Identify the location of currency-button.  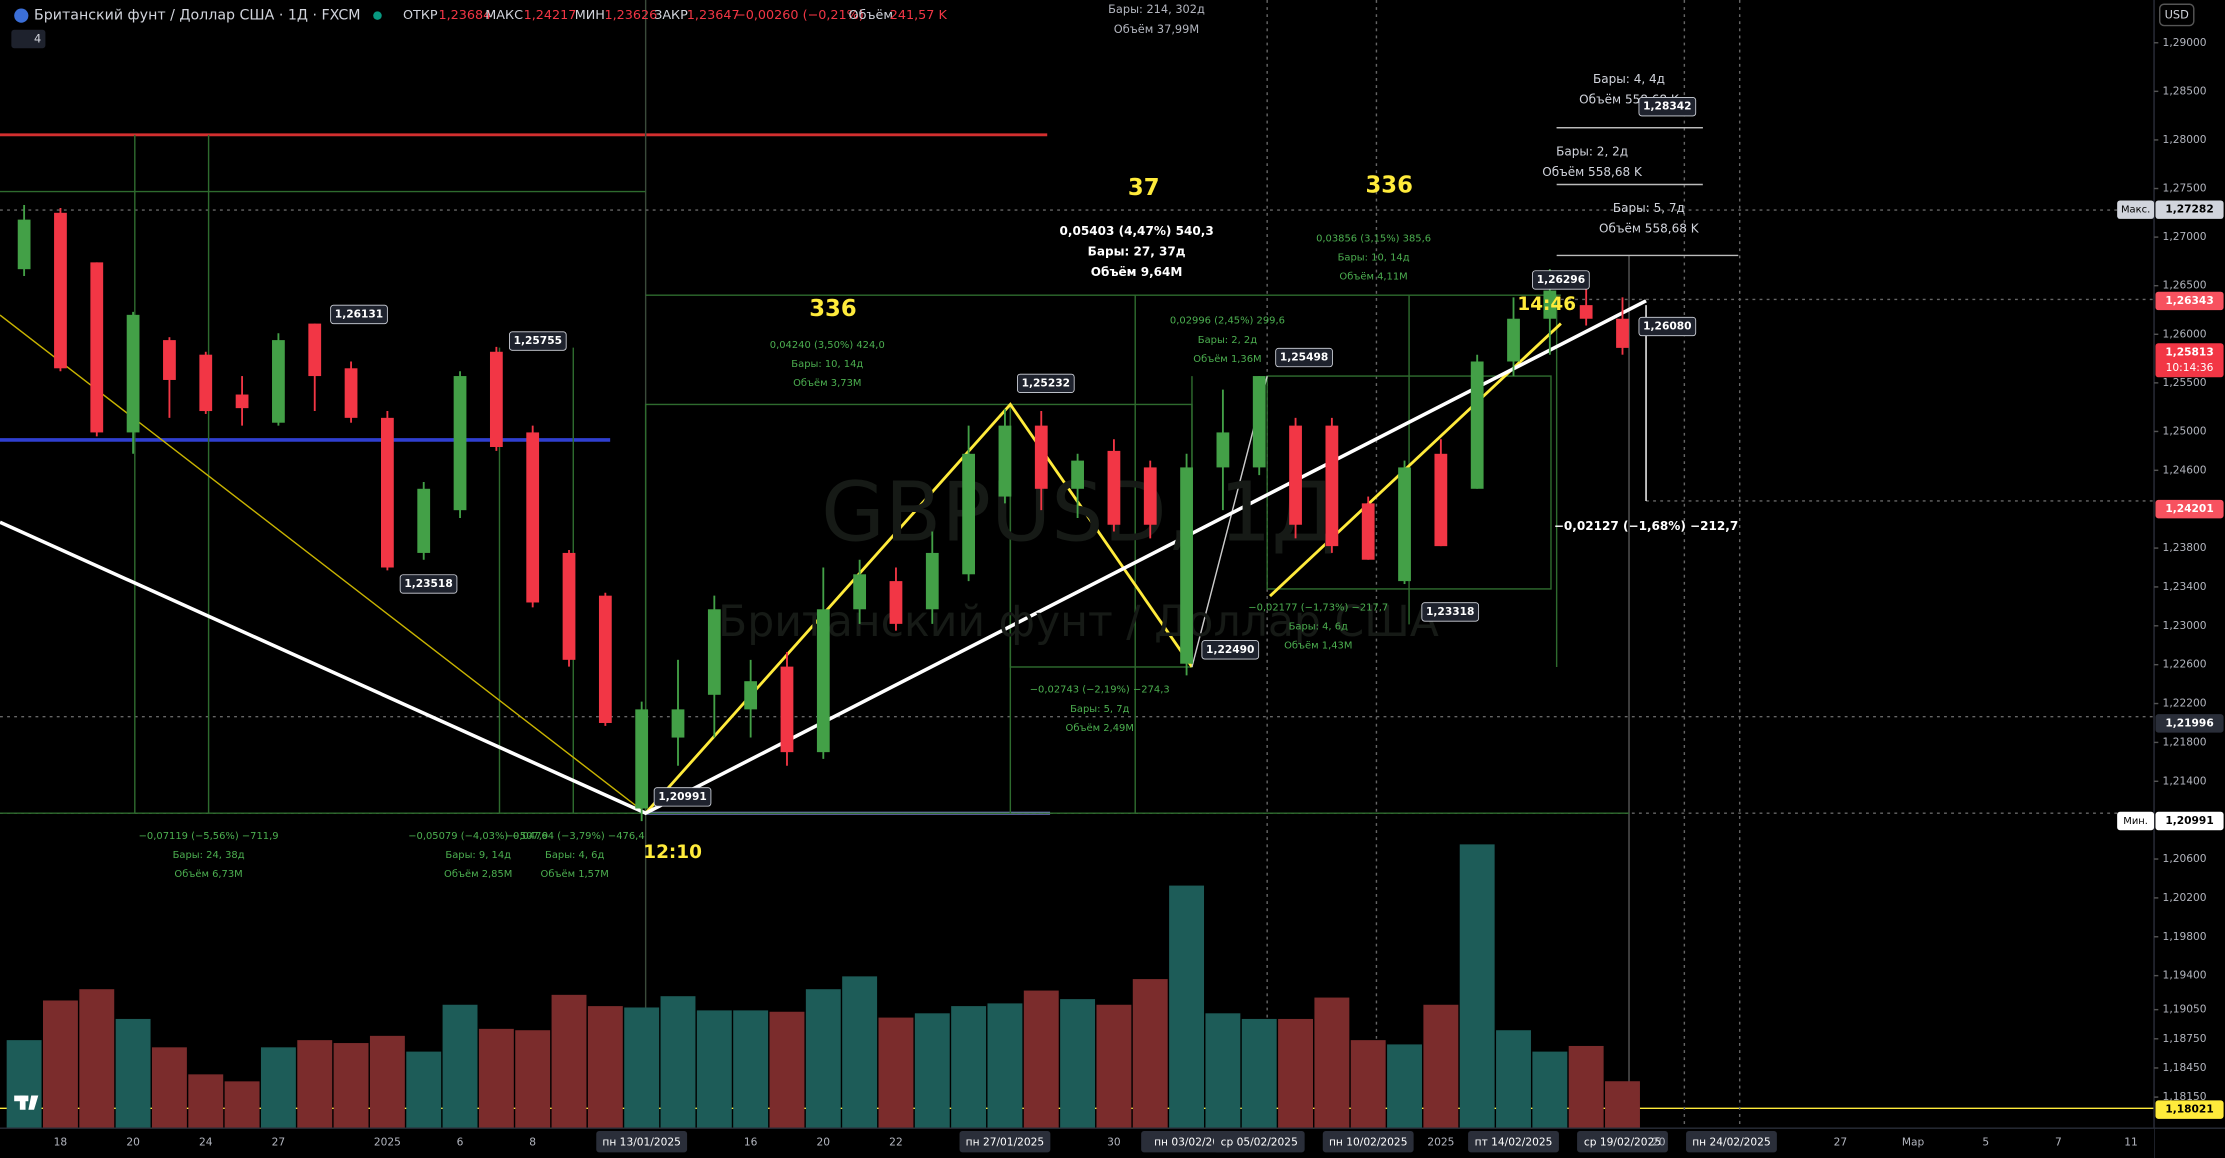
(2177, 15).